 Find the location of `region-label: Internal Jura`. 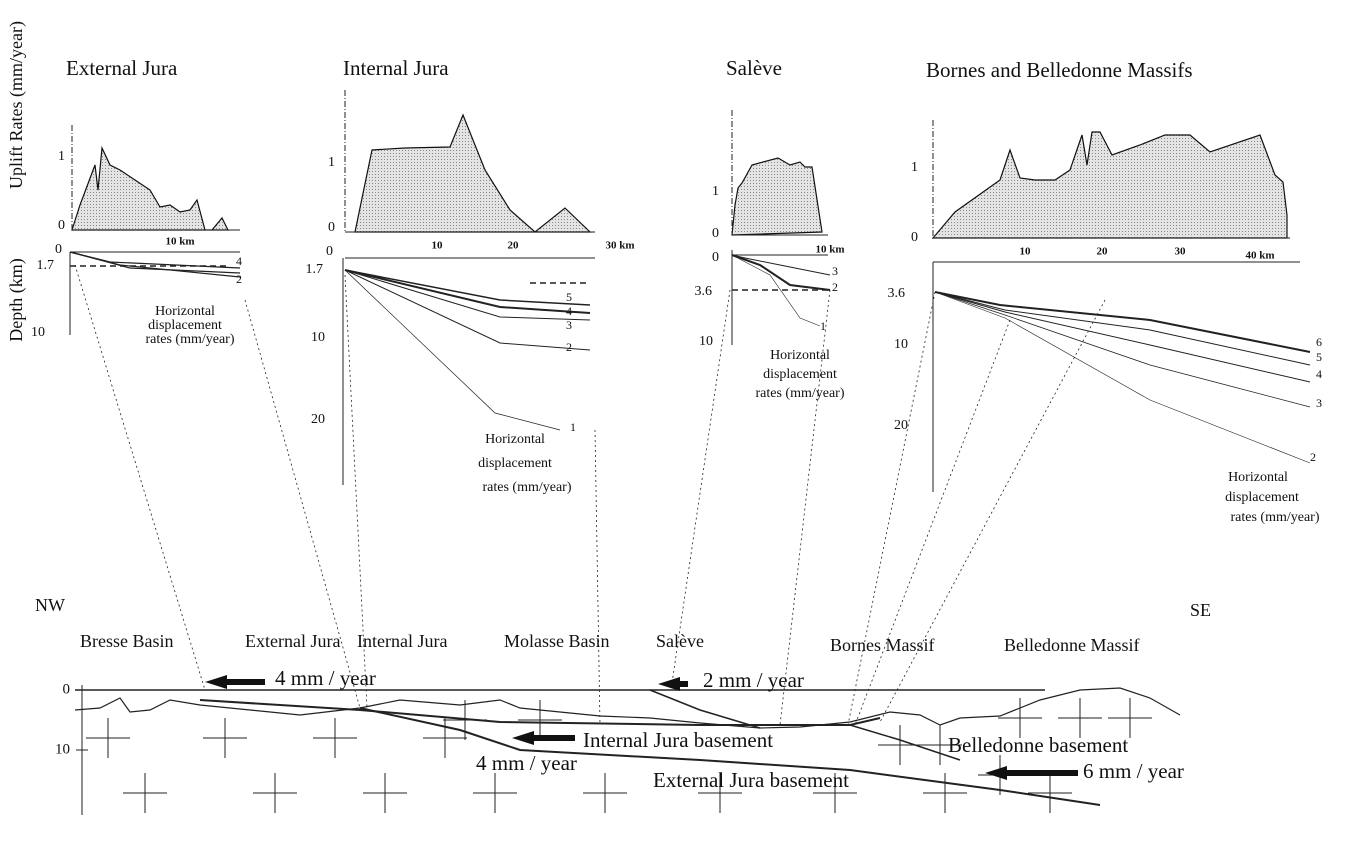

region-label: Internal Jura is located at coordinates (402, 641).